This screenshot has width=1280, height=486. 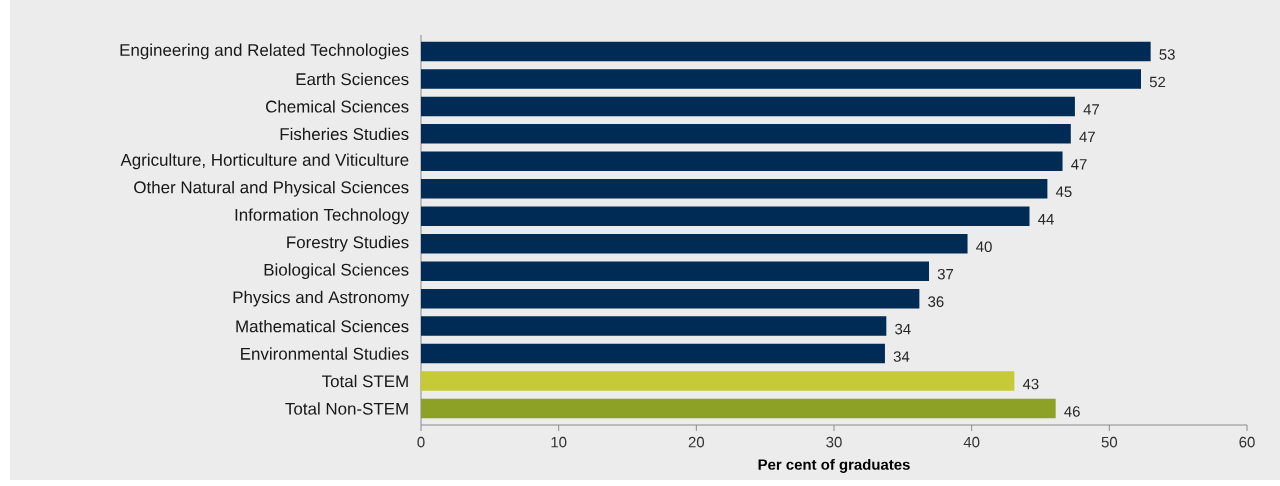 What do you see at coordinates (1063, 191) in the screenshot?
I see `data-label: 45` at bounding box center [1063, 191].